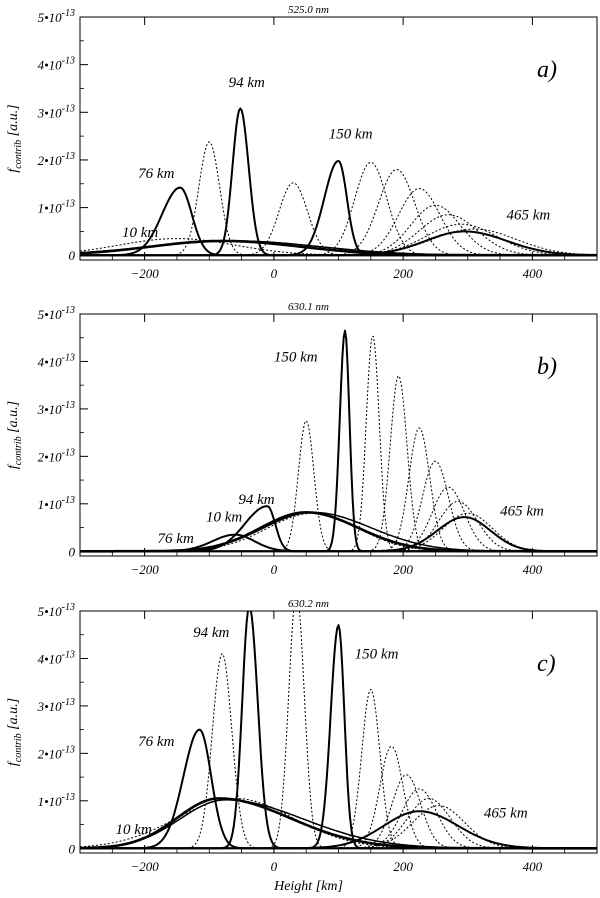  What do you see at coordinates (308, 10) in the screenshot?
I see `panel-title: 525.0 nm` at bounding box center [308, 10].